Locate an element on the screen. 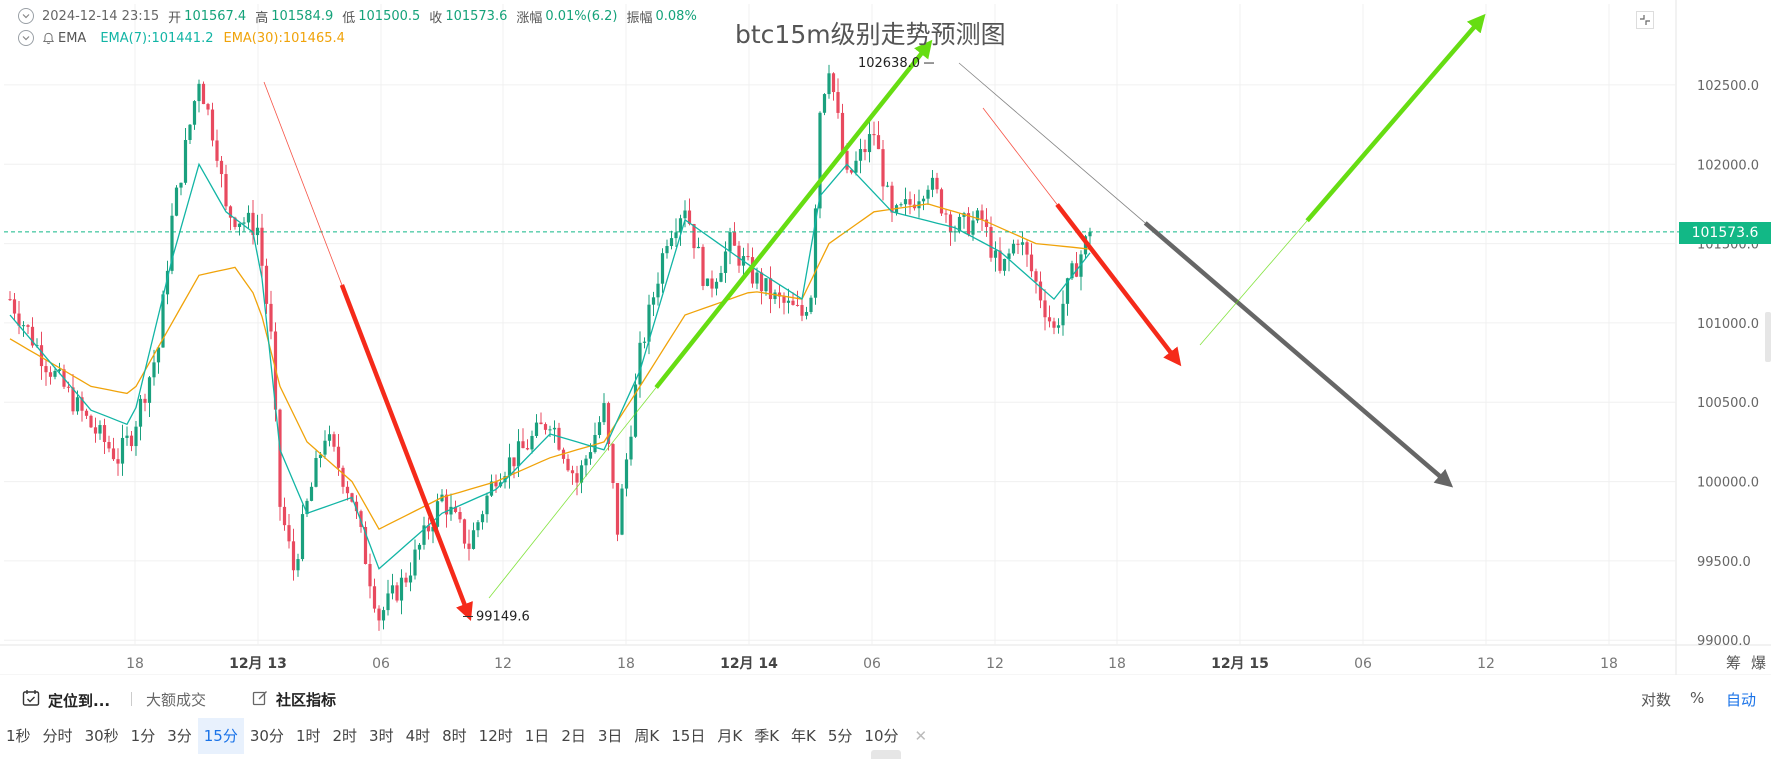  trend-tail is located at coordinates (303, 183).